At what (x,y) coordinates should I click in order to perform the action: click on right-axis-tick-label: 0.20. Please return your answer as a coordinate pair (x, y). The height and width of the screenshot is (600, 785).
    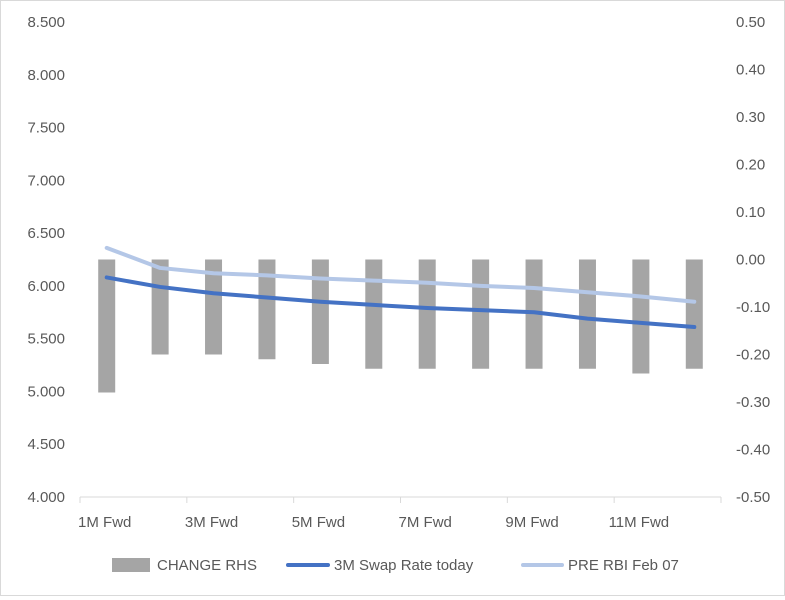
    Looking at the image, I should click on (750, 165).